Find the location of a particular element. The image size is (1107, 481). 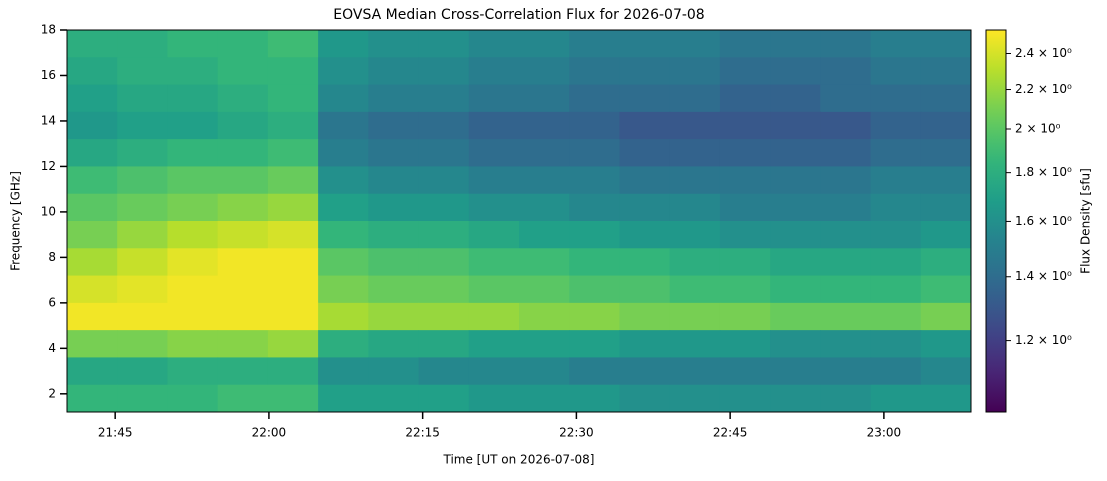

colorbar-tick-label: 2.4 × 10⁰ is located at coordinates (1043, 53).